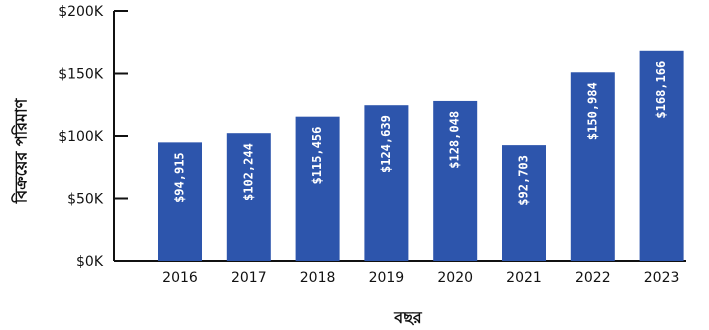 The width and height of the screenshot is (709, 330). I want to click on bar-value-label: $102,244, so click(248, 172).